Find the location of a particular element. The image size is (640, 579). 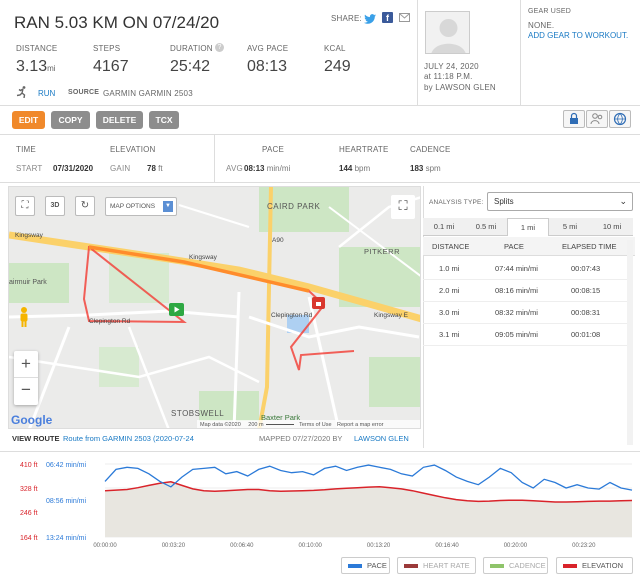

legend-pace: PACE is located at coordinates (365, 565).